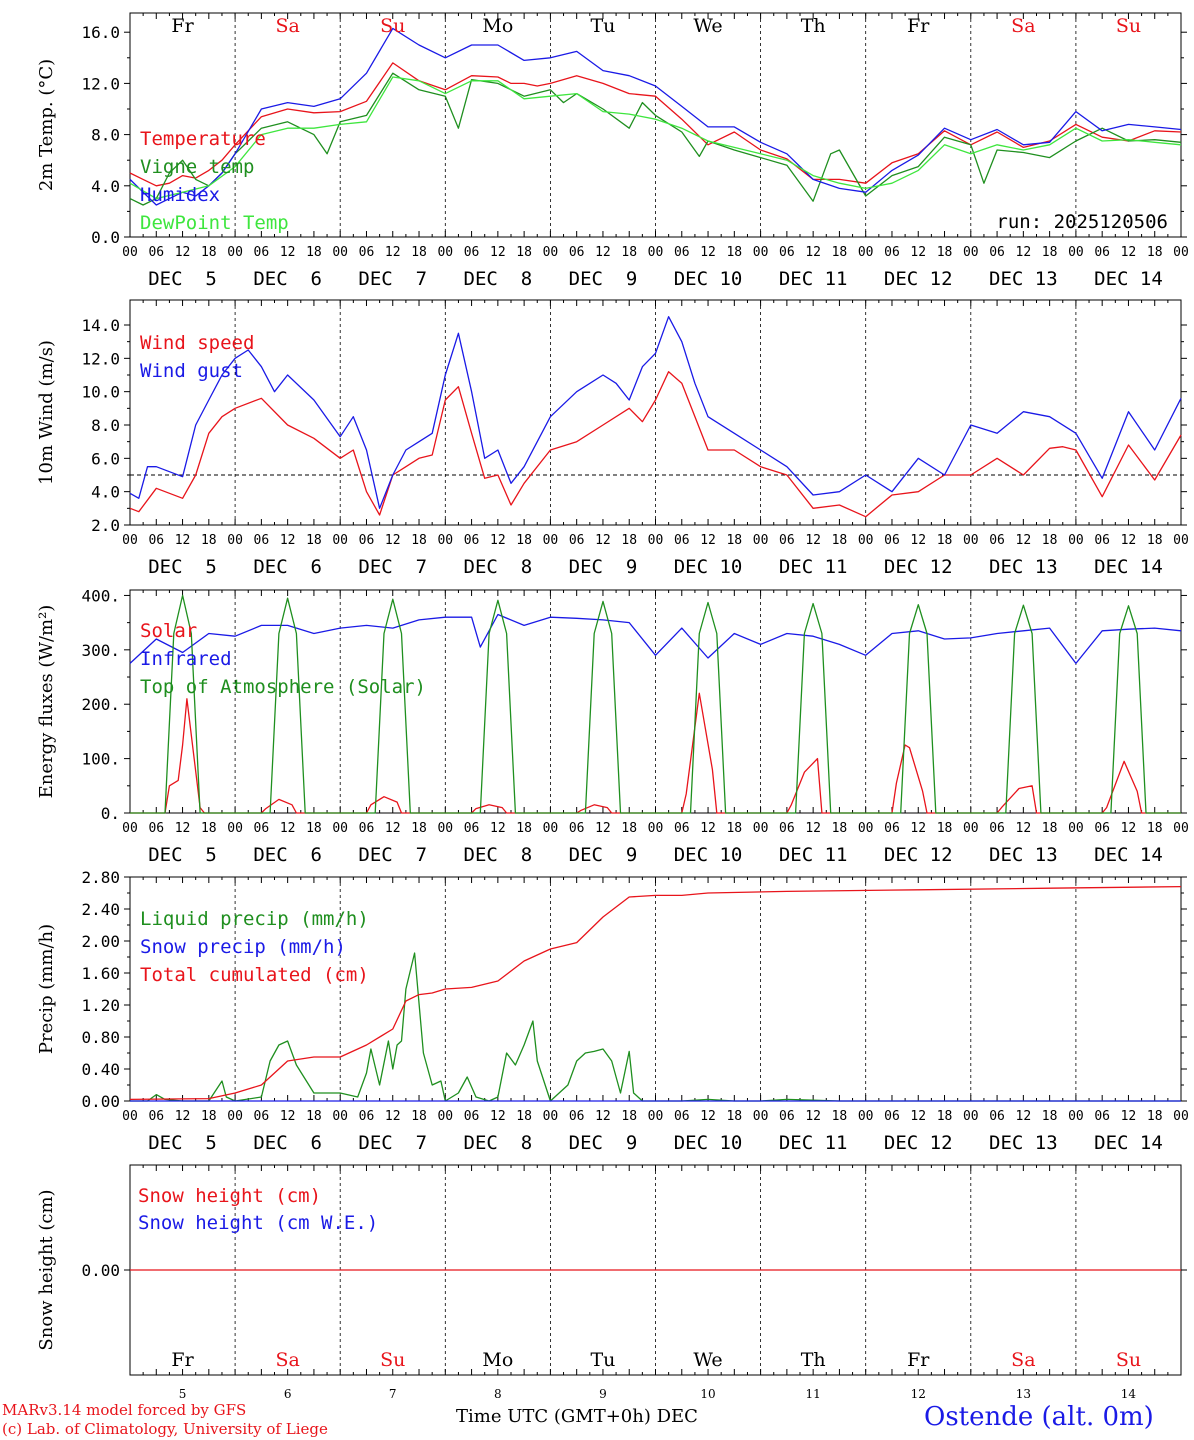 The width and height of the screenshot is (1194, 1440). What do you see at coordinates (1039, 1417) in the screenshot?
I see `station-label: Ostende (alt. 0m)` at bounding box center [1039, 1417].